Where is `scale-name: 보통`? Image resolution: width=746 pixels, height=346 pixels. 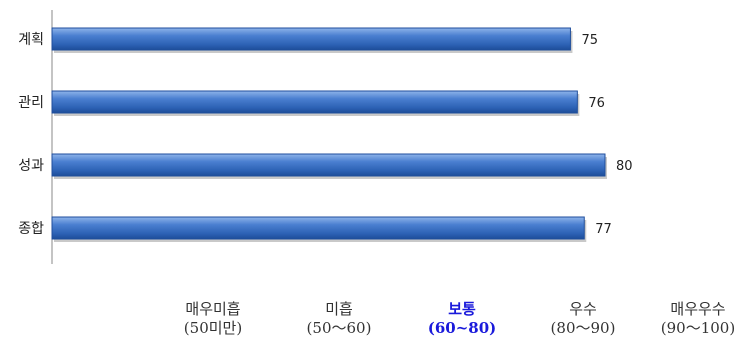 scale-name: 보통 is located at coordinates (462, 309).